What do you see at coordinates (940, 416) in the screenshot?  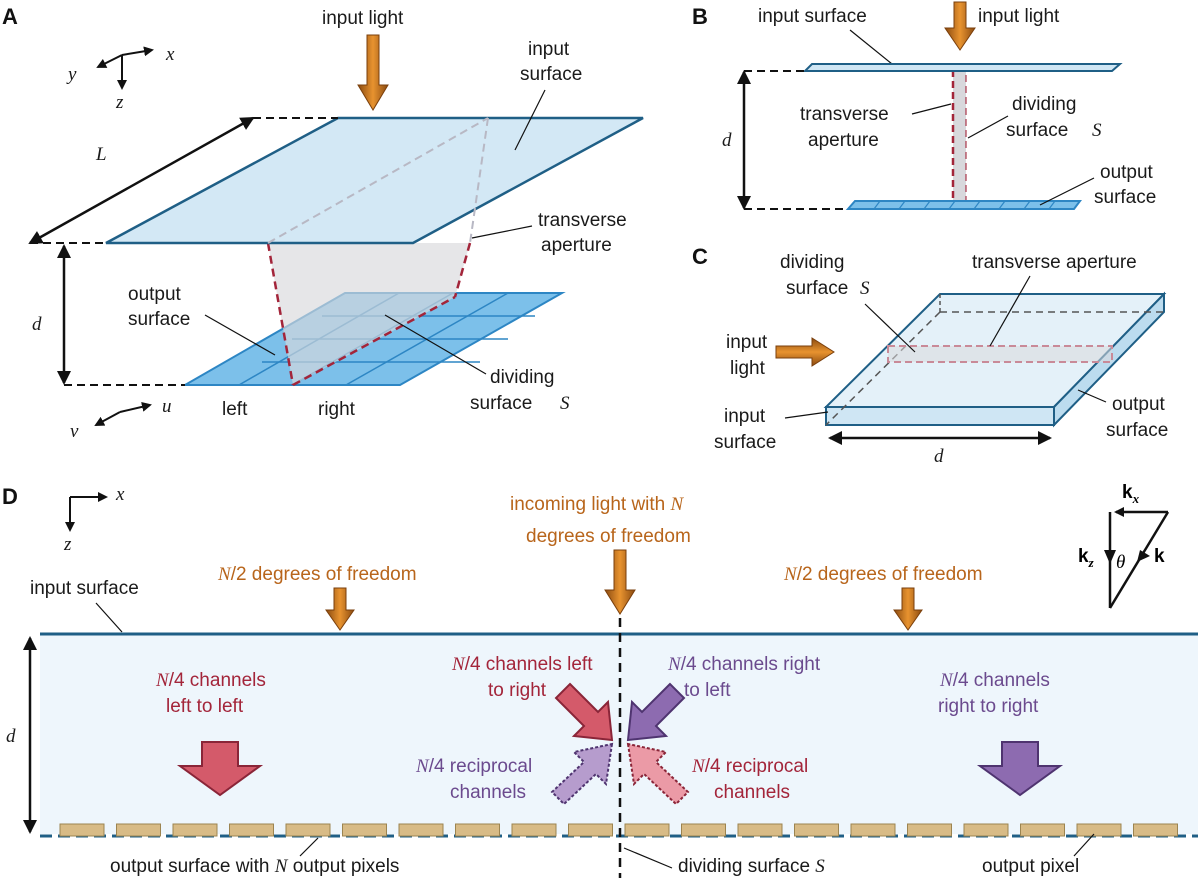 I see `panel-c-slab-front` at bounding box center [940, 416].